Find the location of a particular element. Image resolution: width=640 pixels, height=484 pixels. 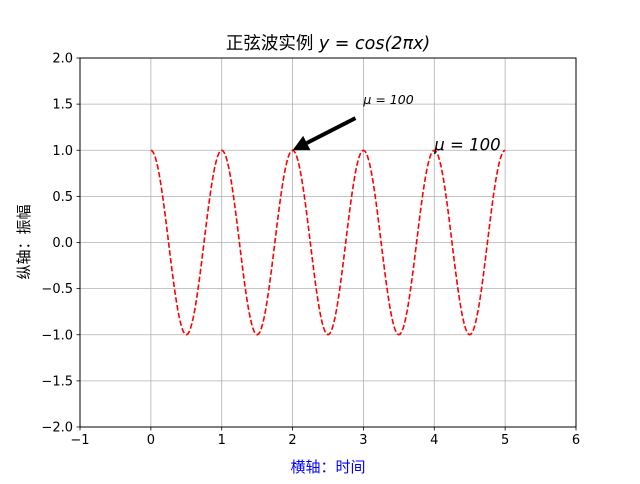

y-tick-label: −1.5 is located at coordinates (57, 381).